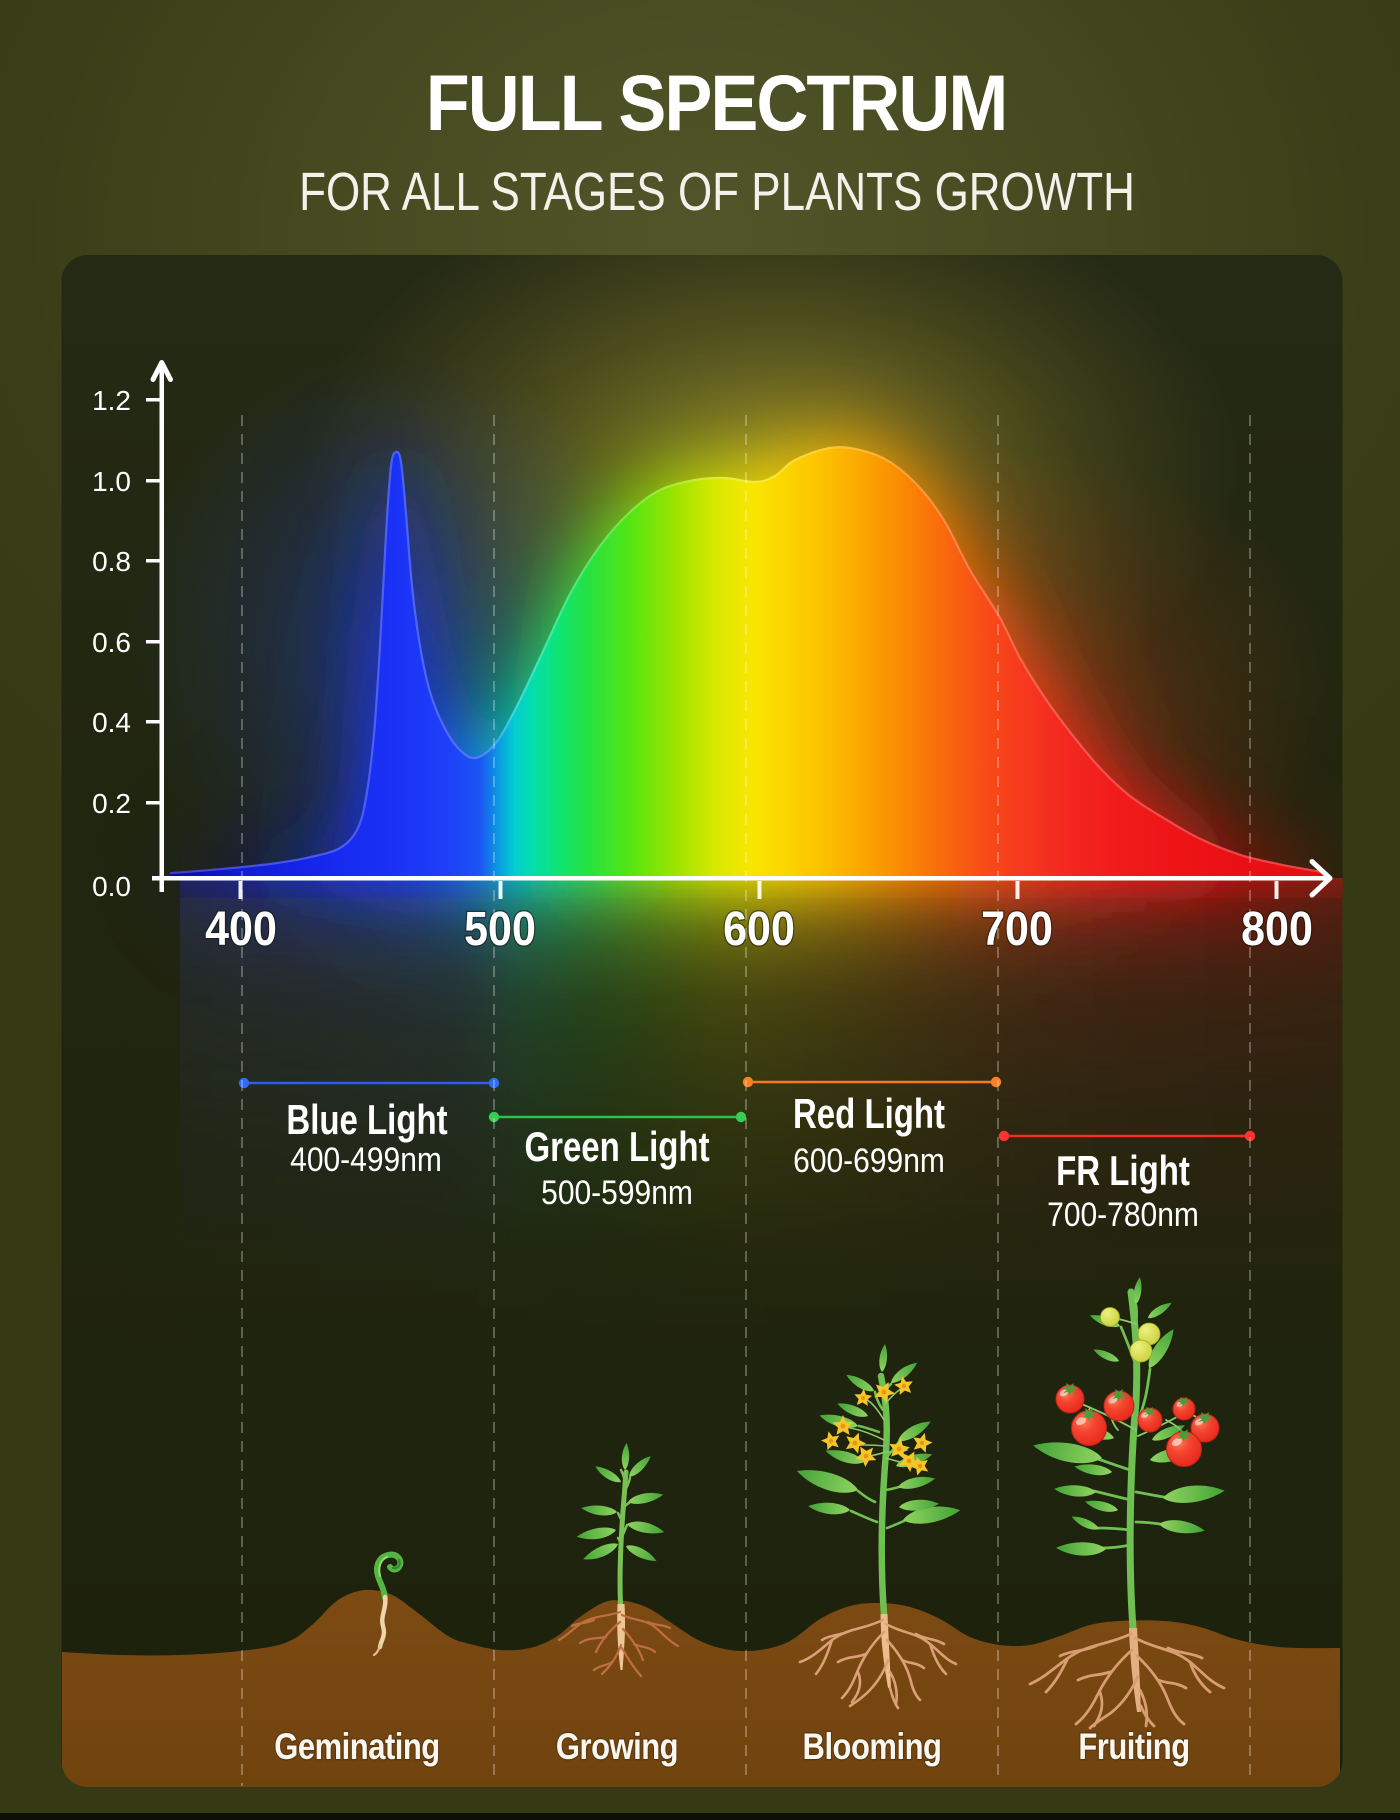 The width and height of the screenshot is (1400, 1820). I want to click on svg-text: 400, so click(241, 929).